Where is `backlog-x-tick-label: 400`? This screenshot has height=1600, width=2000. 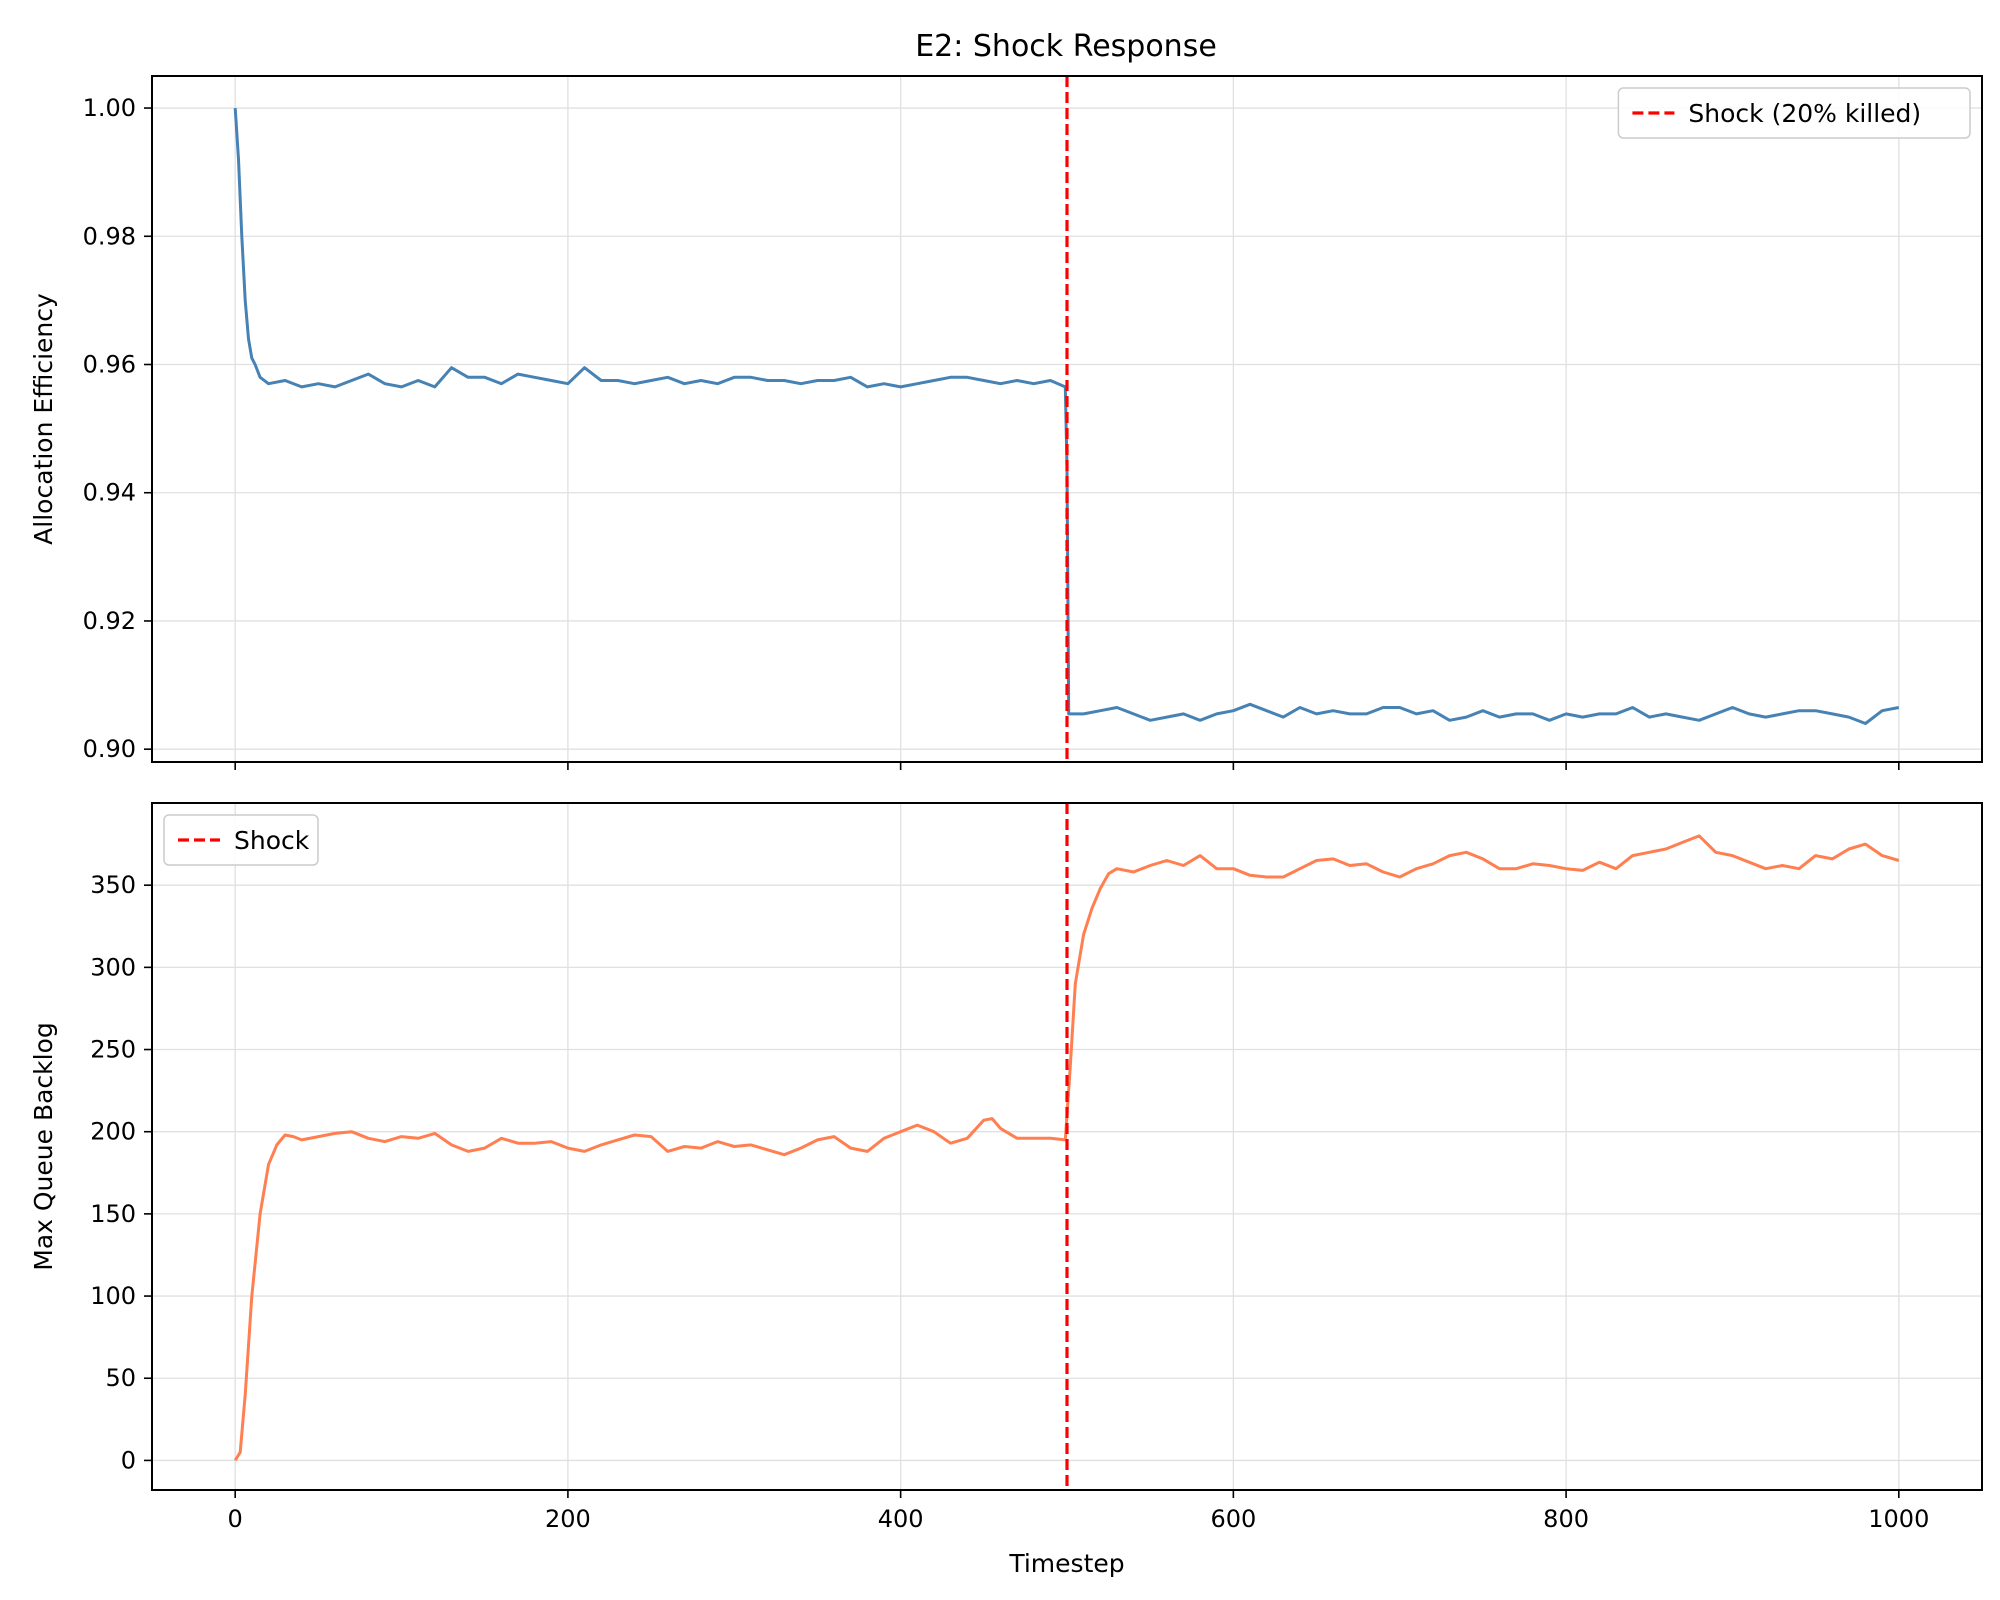
backlog-x-tick-label: 400 is located at coordinates (901, 1519).